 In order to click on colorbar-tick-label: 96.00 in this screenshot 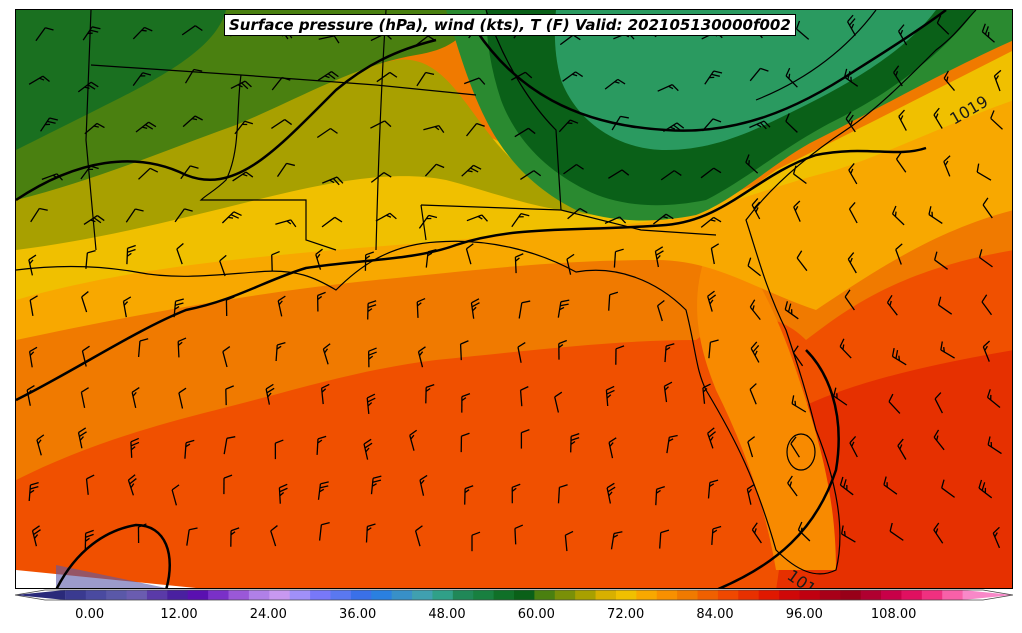, I will do `click(804, 614)`.